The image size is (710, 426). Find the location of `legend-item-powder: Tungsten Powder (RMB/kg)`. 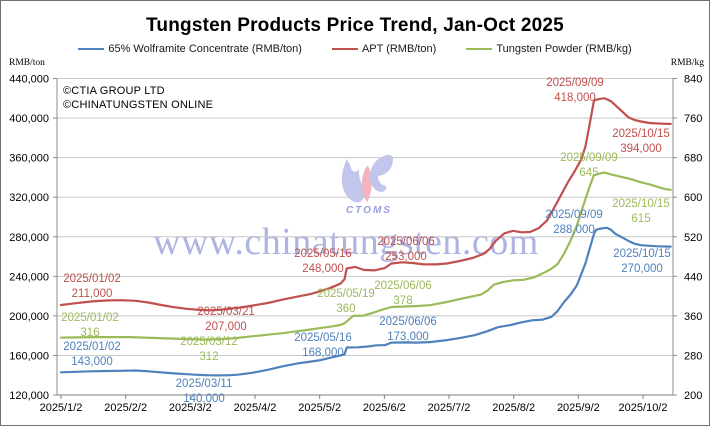

legend-item-powder: Tungsten Powder (RMB/kg) is located at coordinates (549, 49).